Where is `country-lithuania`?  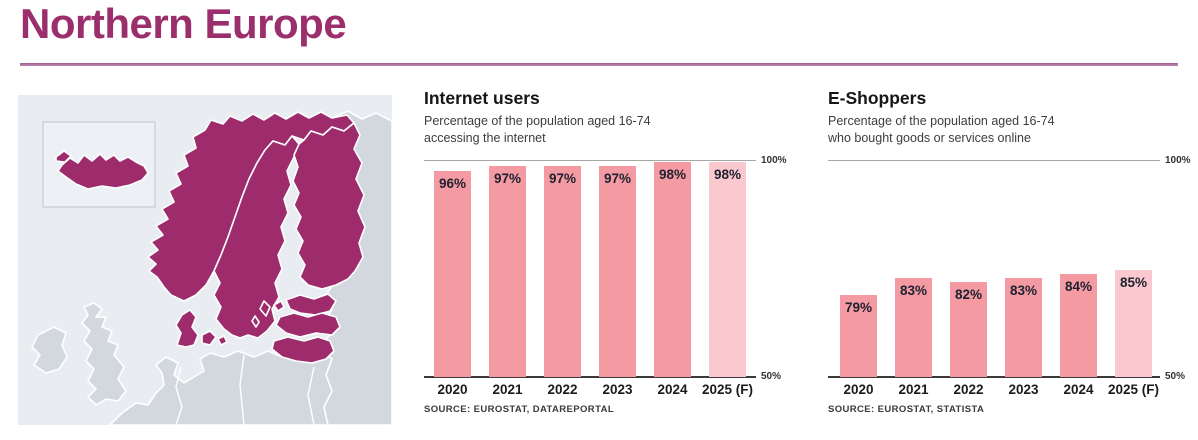 country-lithuania is located at coordinates (303, 350).